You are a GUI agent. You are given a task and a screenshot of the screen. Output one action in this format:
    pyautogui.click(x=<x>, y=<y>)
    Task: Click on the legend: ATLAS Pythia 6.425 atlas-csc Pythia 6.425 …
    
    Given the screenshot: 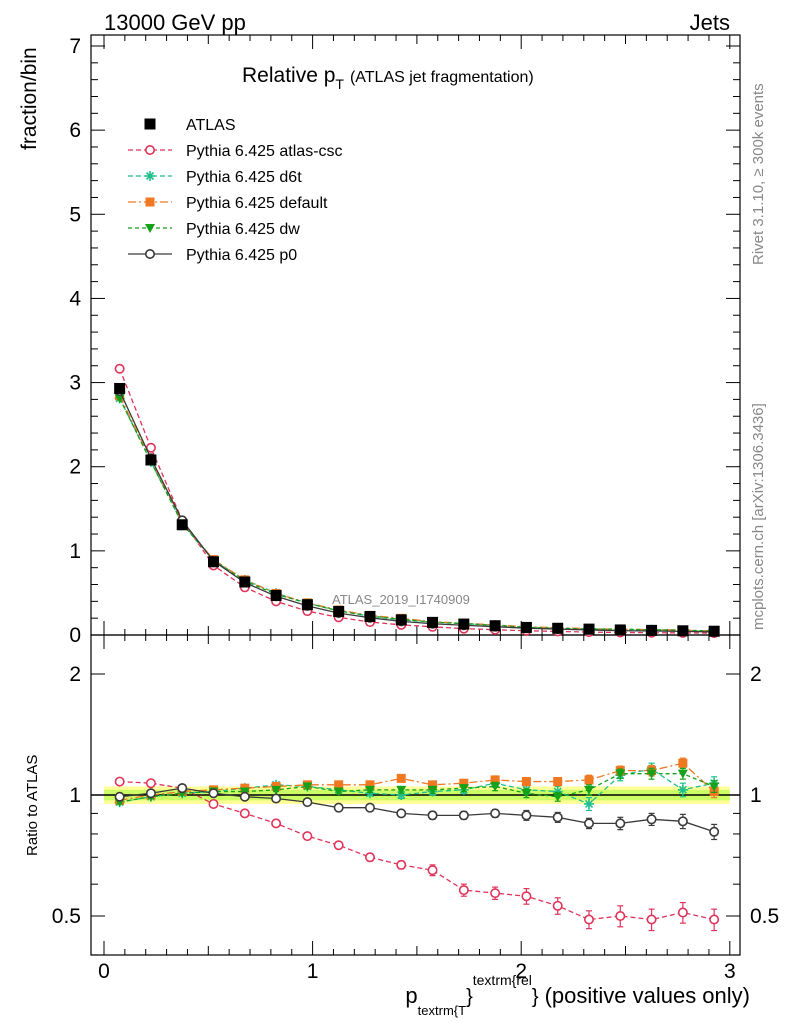 What is the action you would take?
    pyautogui.click(x=235, y=190)
    